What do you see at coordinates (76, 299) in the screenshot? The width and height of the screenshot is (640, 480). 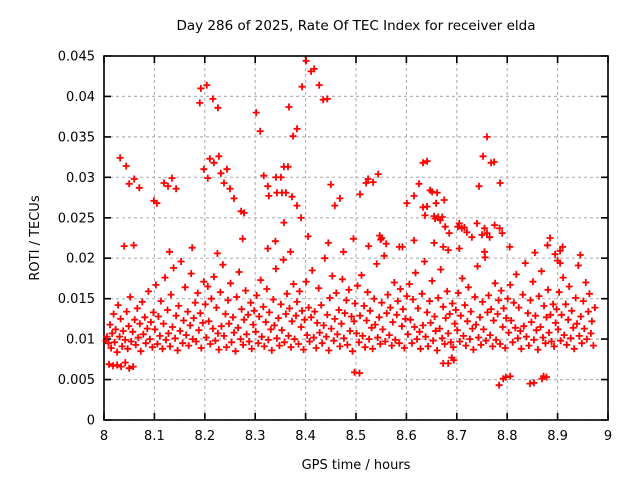 I see `y-tick-label: 0.015` at bounding box center [76, 299].